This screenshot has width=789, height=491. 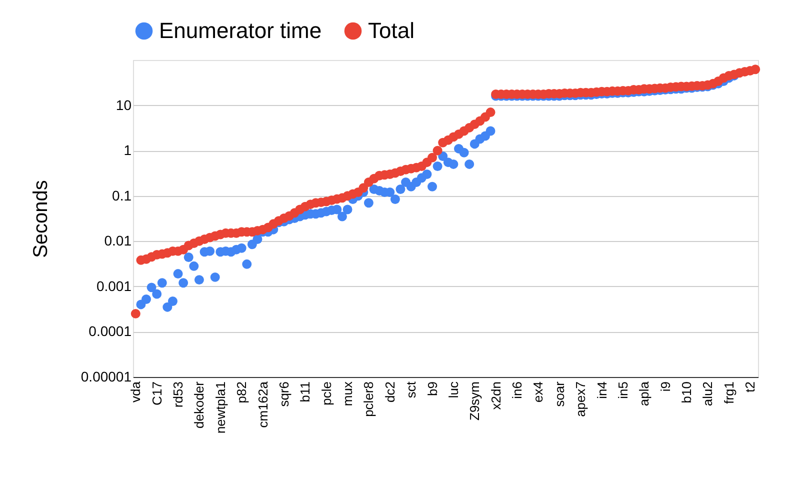 I want to click on x-tick-label: alu2, so click(x=708, y=394).